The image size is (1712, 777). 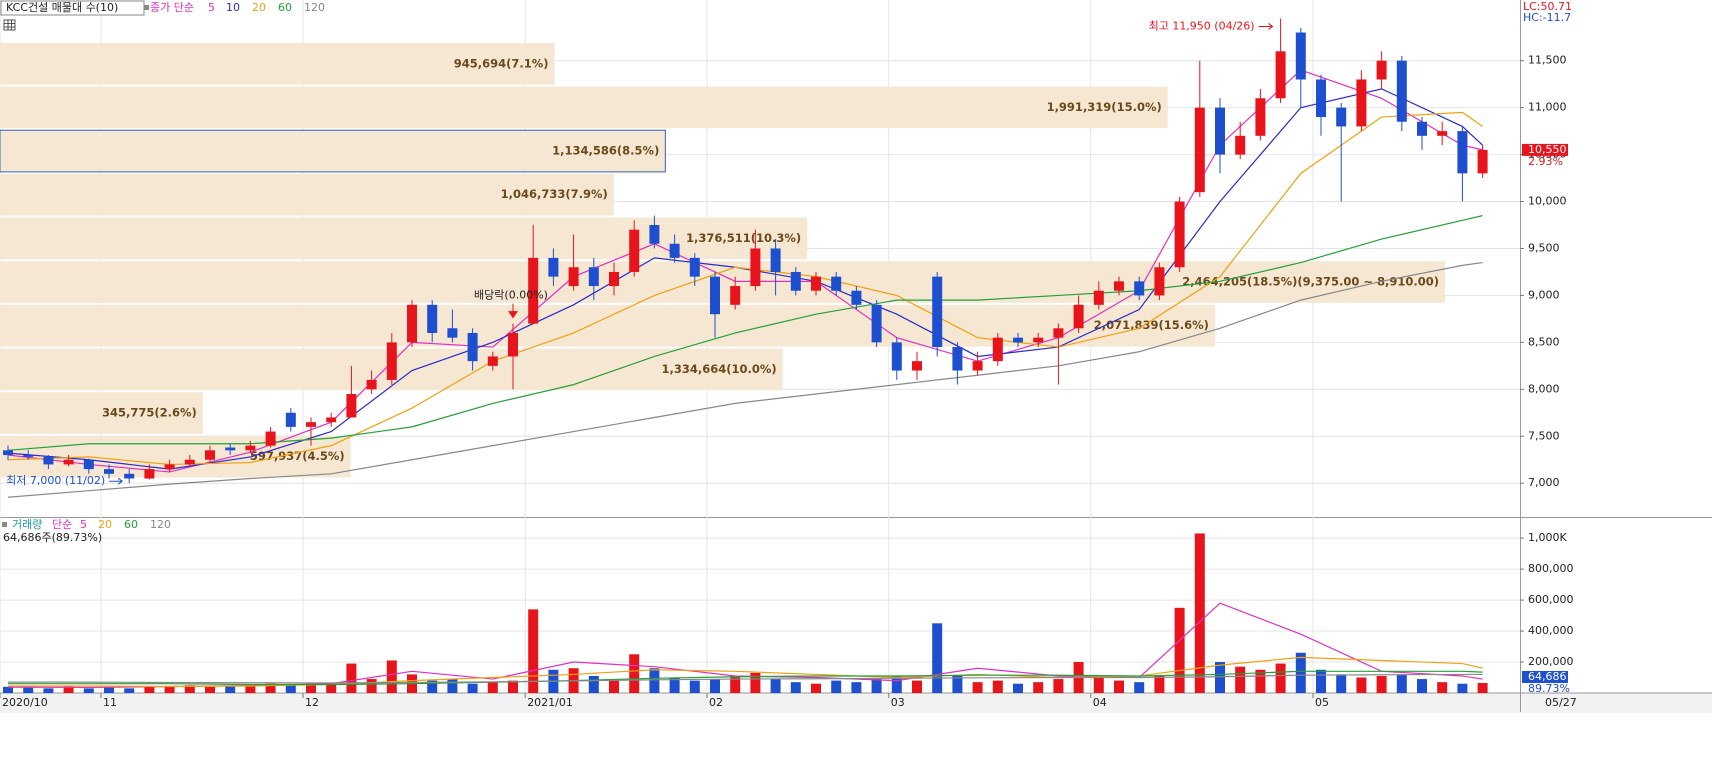 I want to click on change-label: 2.93%, so click(x=1545, y=161).